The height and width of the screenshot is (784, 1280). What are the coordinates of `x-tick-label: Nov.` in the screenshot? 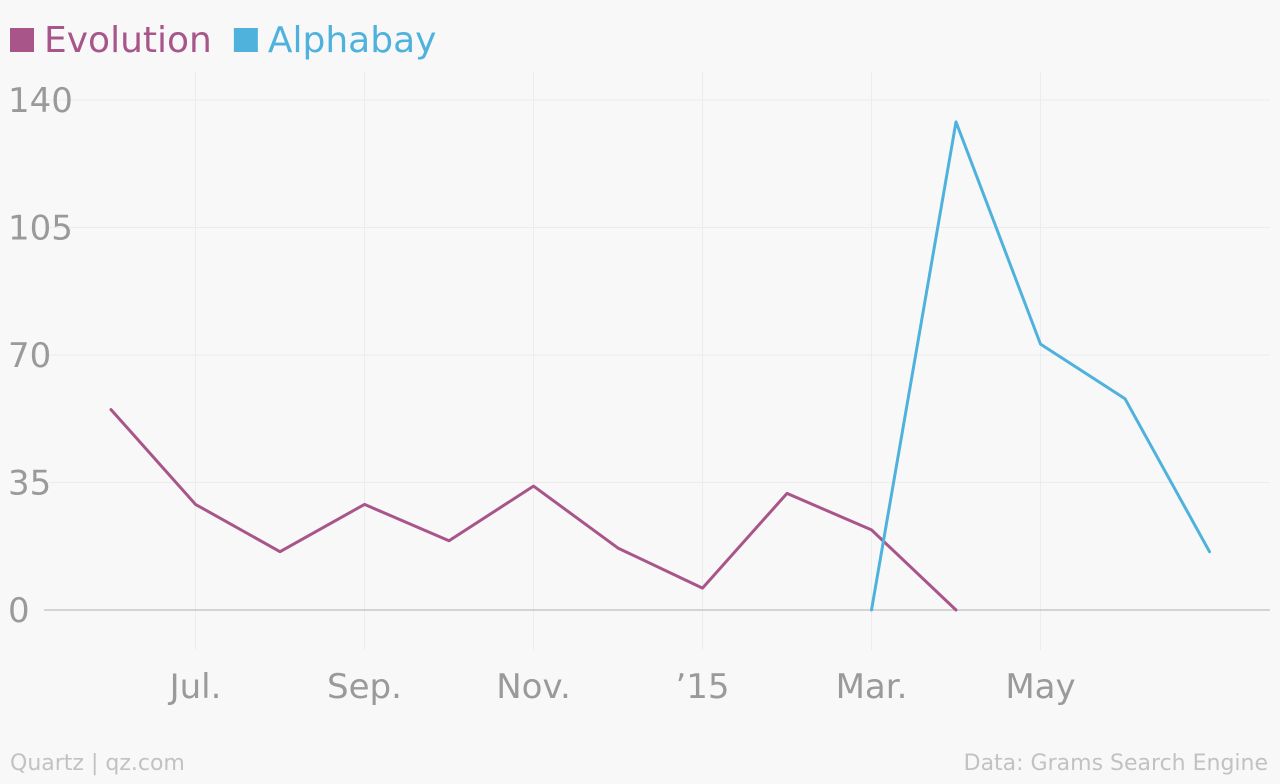 It's located at (533, 687).